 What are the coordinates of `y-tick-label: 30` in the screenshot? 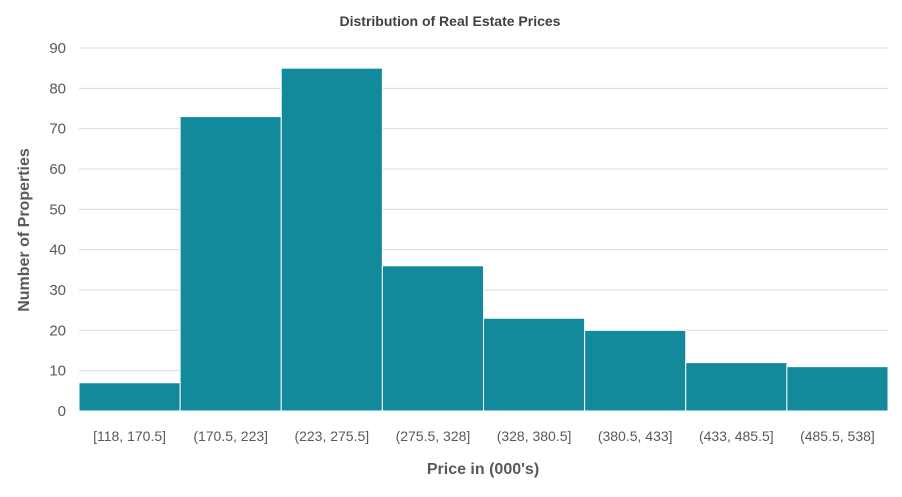 It's located at (57, 290).